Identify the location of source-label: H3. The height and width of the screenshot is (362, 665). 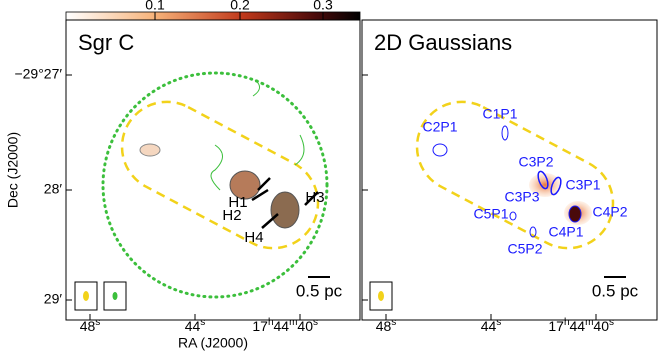
(314, 197).